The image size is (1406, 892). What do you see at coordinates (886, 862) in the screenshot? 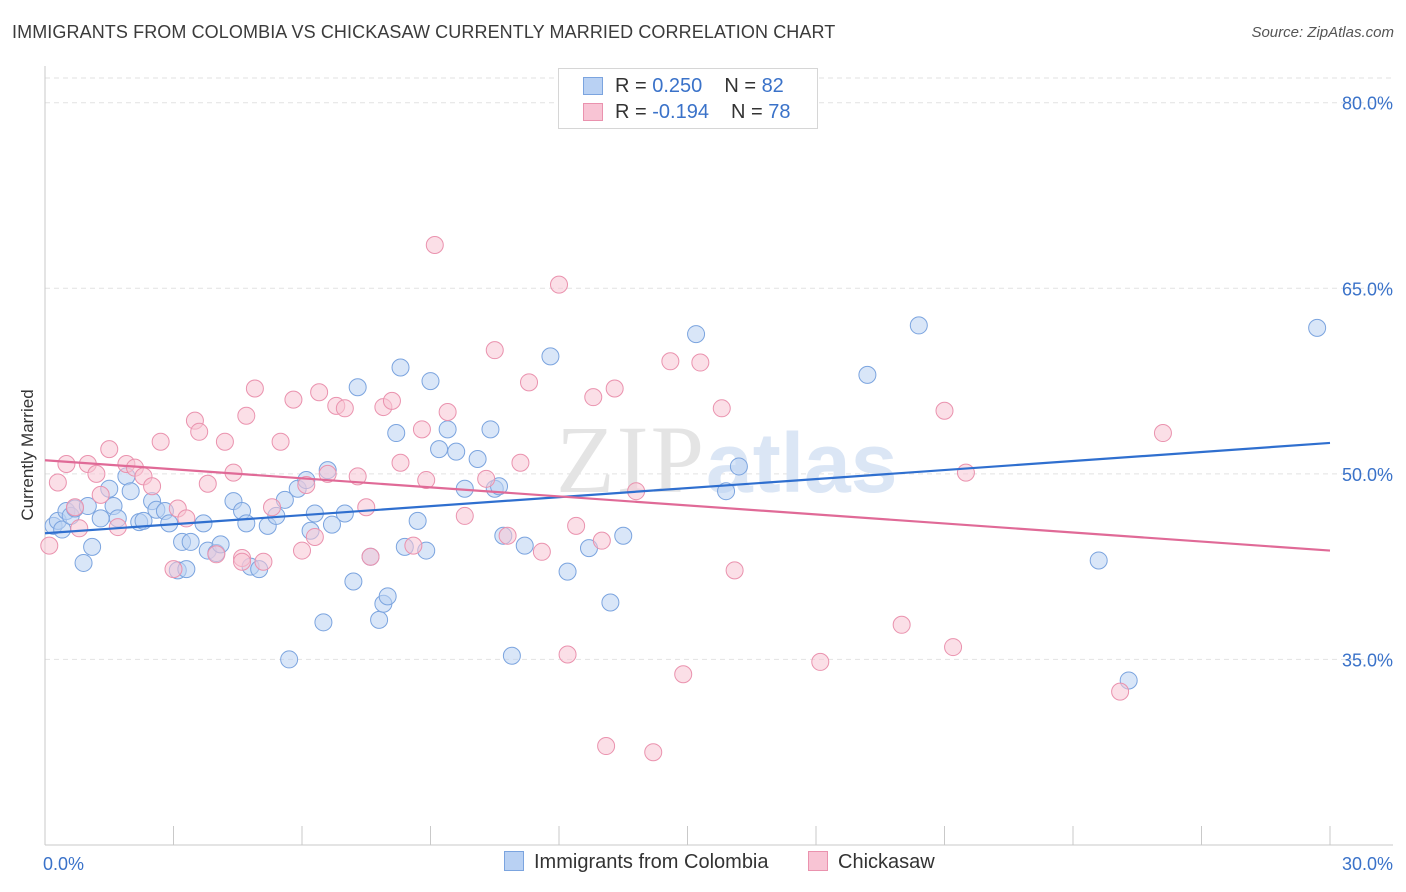
I see `legend-label-chickasaw: Chickasaw` at bounding box center [886, 862].